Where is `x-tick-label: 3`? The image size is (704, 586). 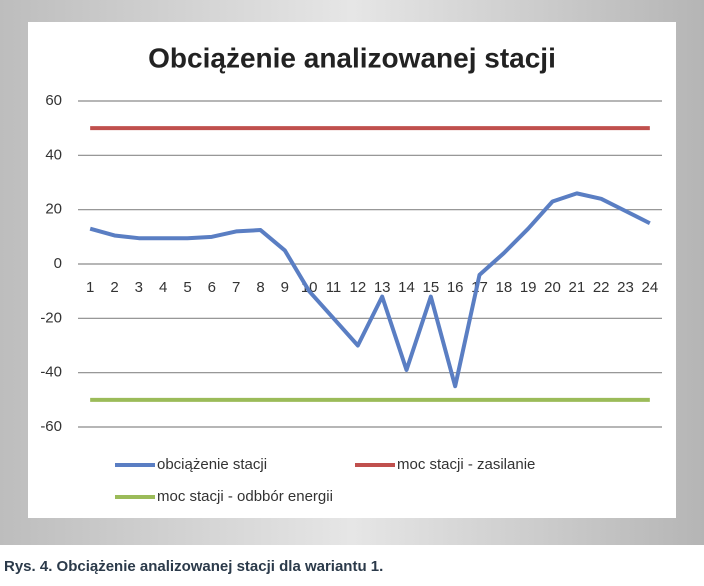
x-tick-label: 3 is located at coordinates (139, 287).